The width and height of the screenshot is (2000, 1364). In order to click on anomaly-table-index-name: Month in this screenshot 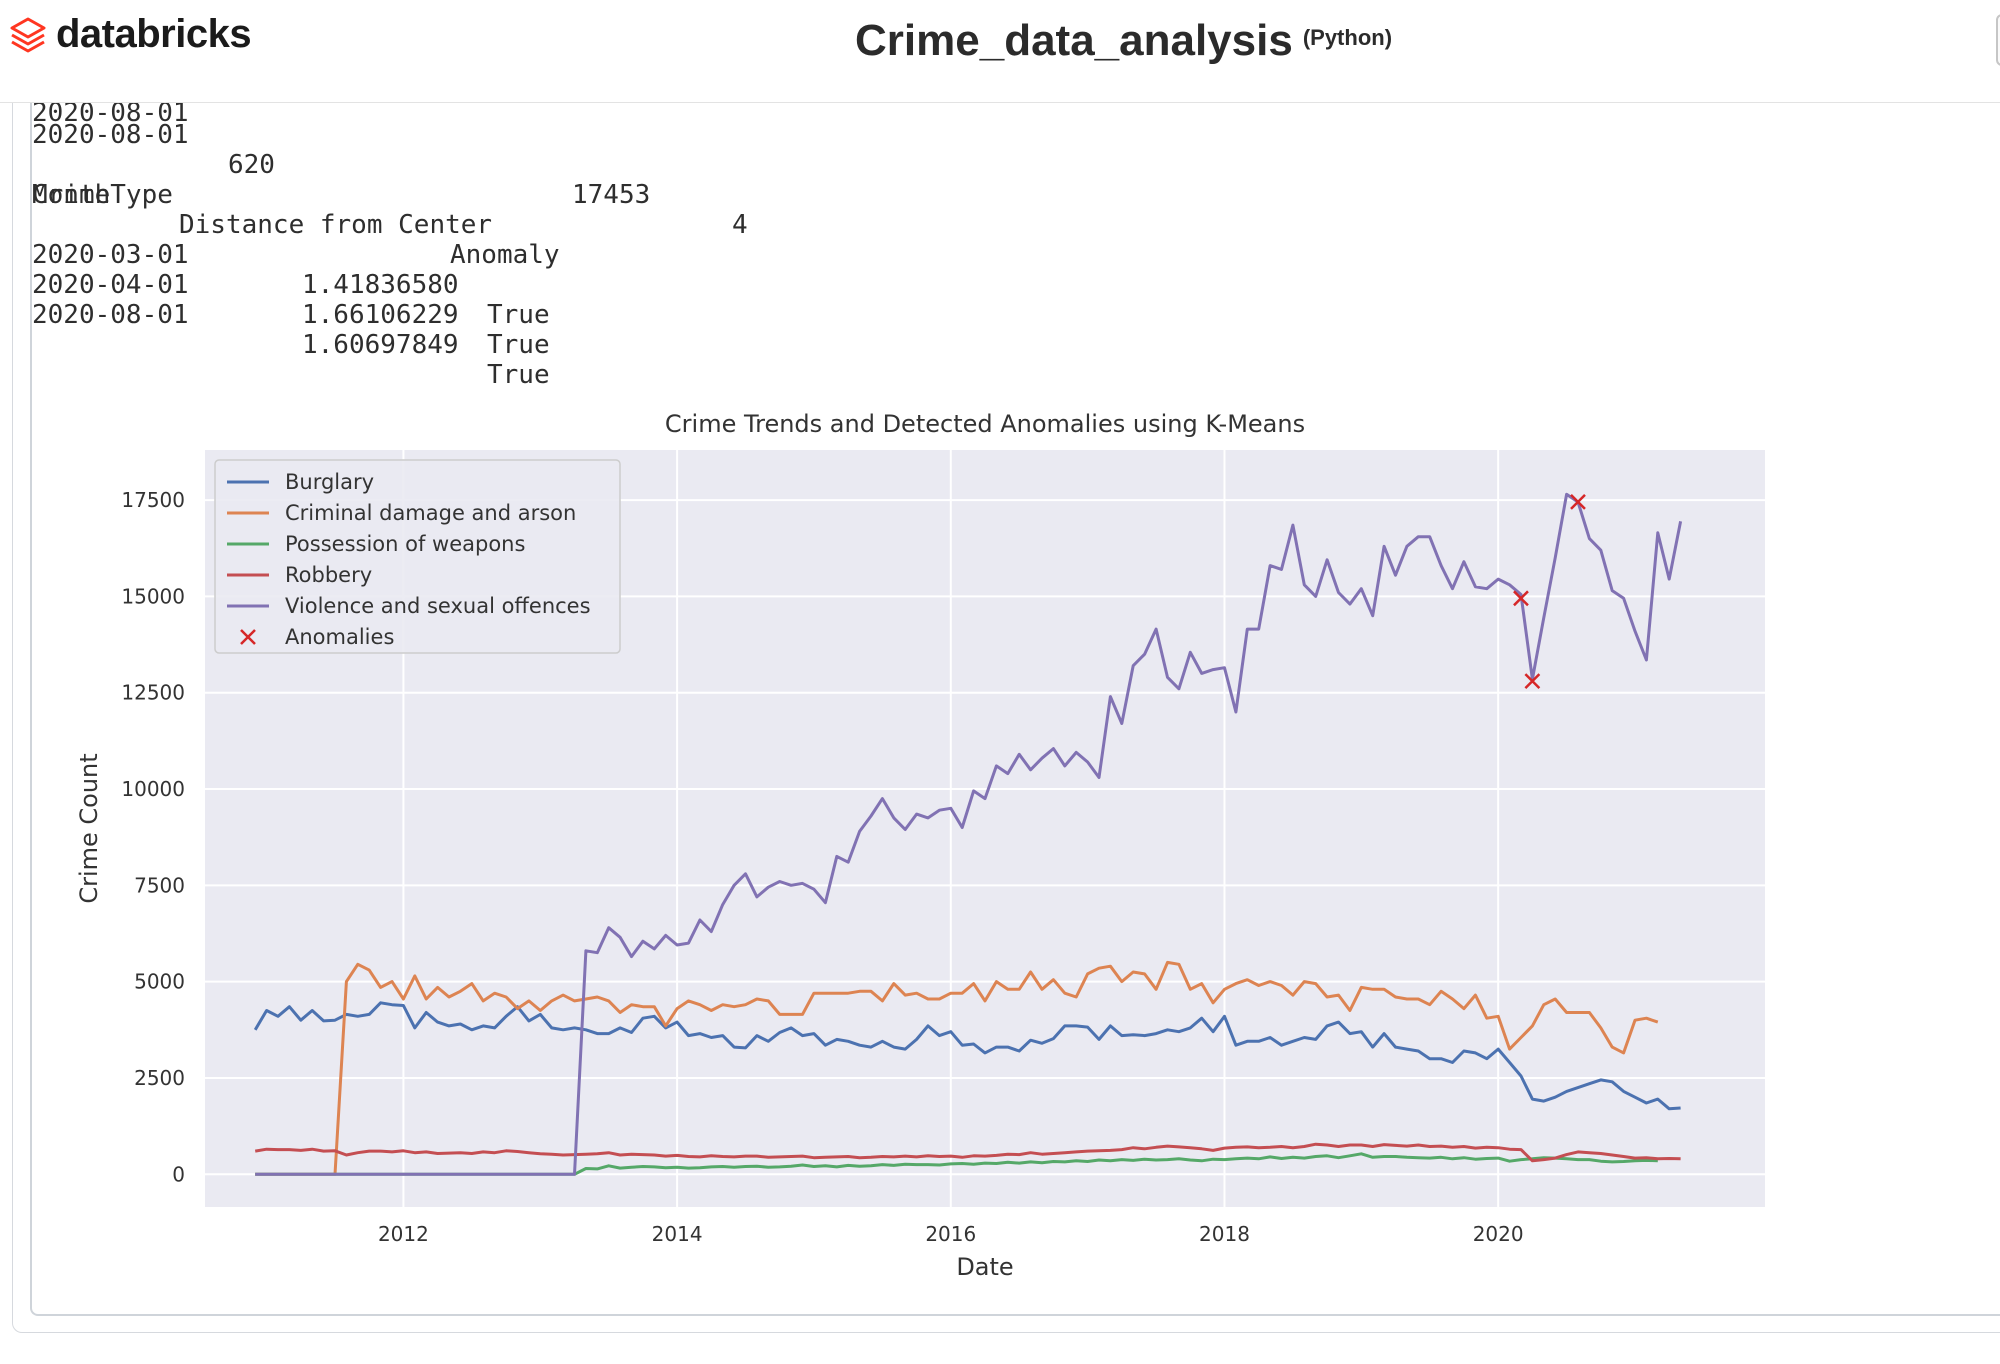, I will do `click(71, 195)`.